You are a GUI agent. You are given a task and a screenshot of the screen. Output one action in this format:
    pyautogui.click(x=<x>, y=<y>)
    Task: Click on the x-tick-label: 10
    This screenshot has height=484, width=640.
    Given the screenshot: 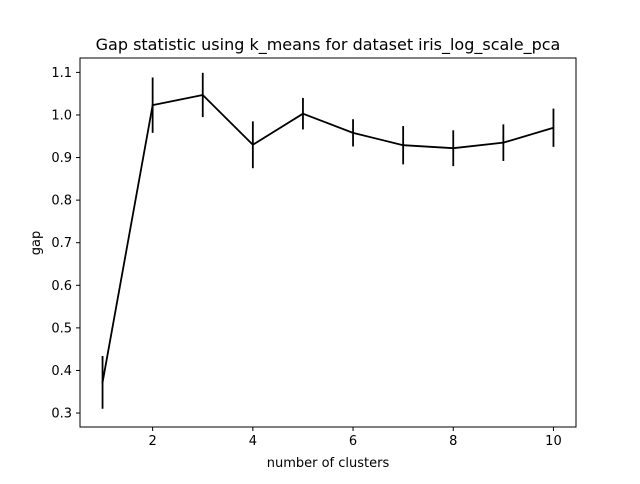 What is the action you would take?
    pyautogui.click(x=553, y=441)
    